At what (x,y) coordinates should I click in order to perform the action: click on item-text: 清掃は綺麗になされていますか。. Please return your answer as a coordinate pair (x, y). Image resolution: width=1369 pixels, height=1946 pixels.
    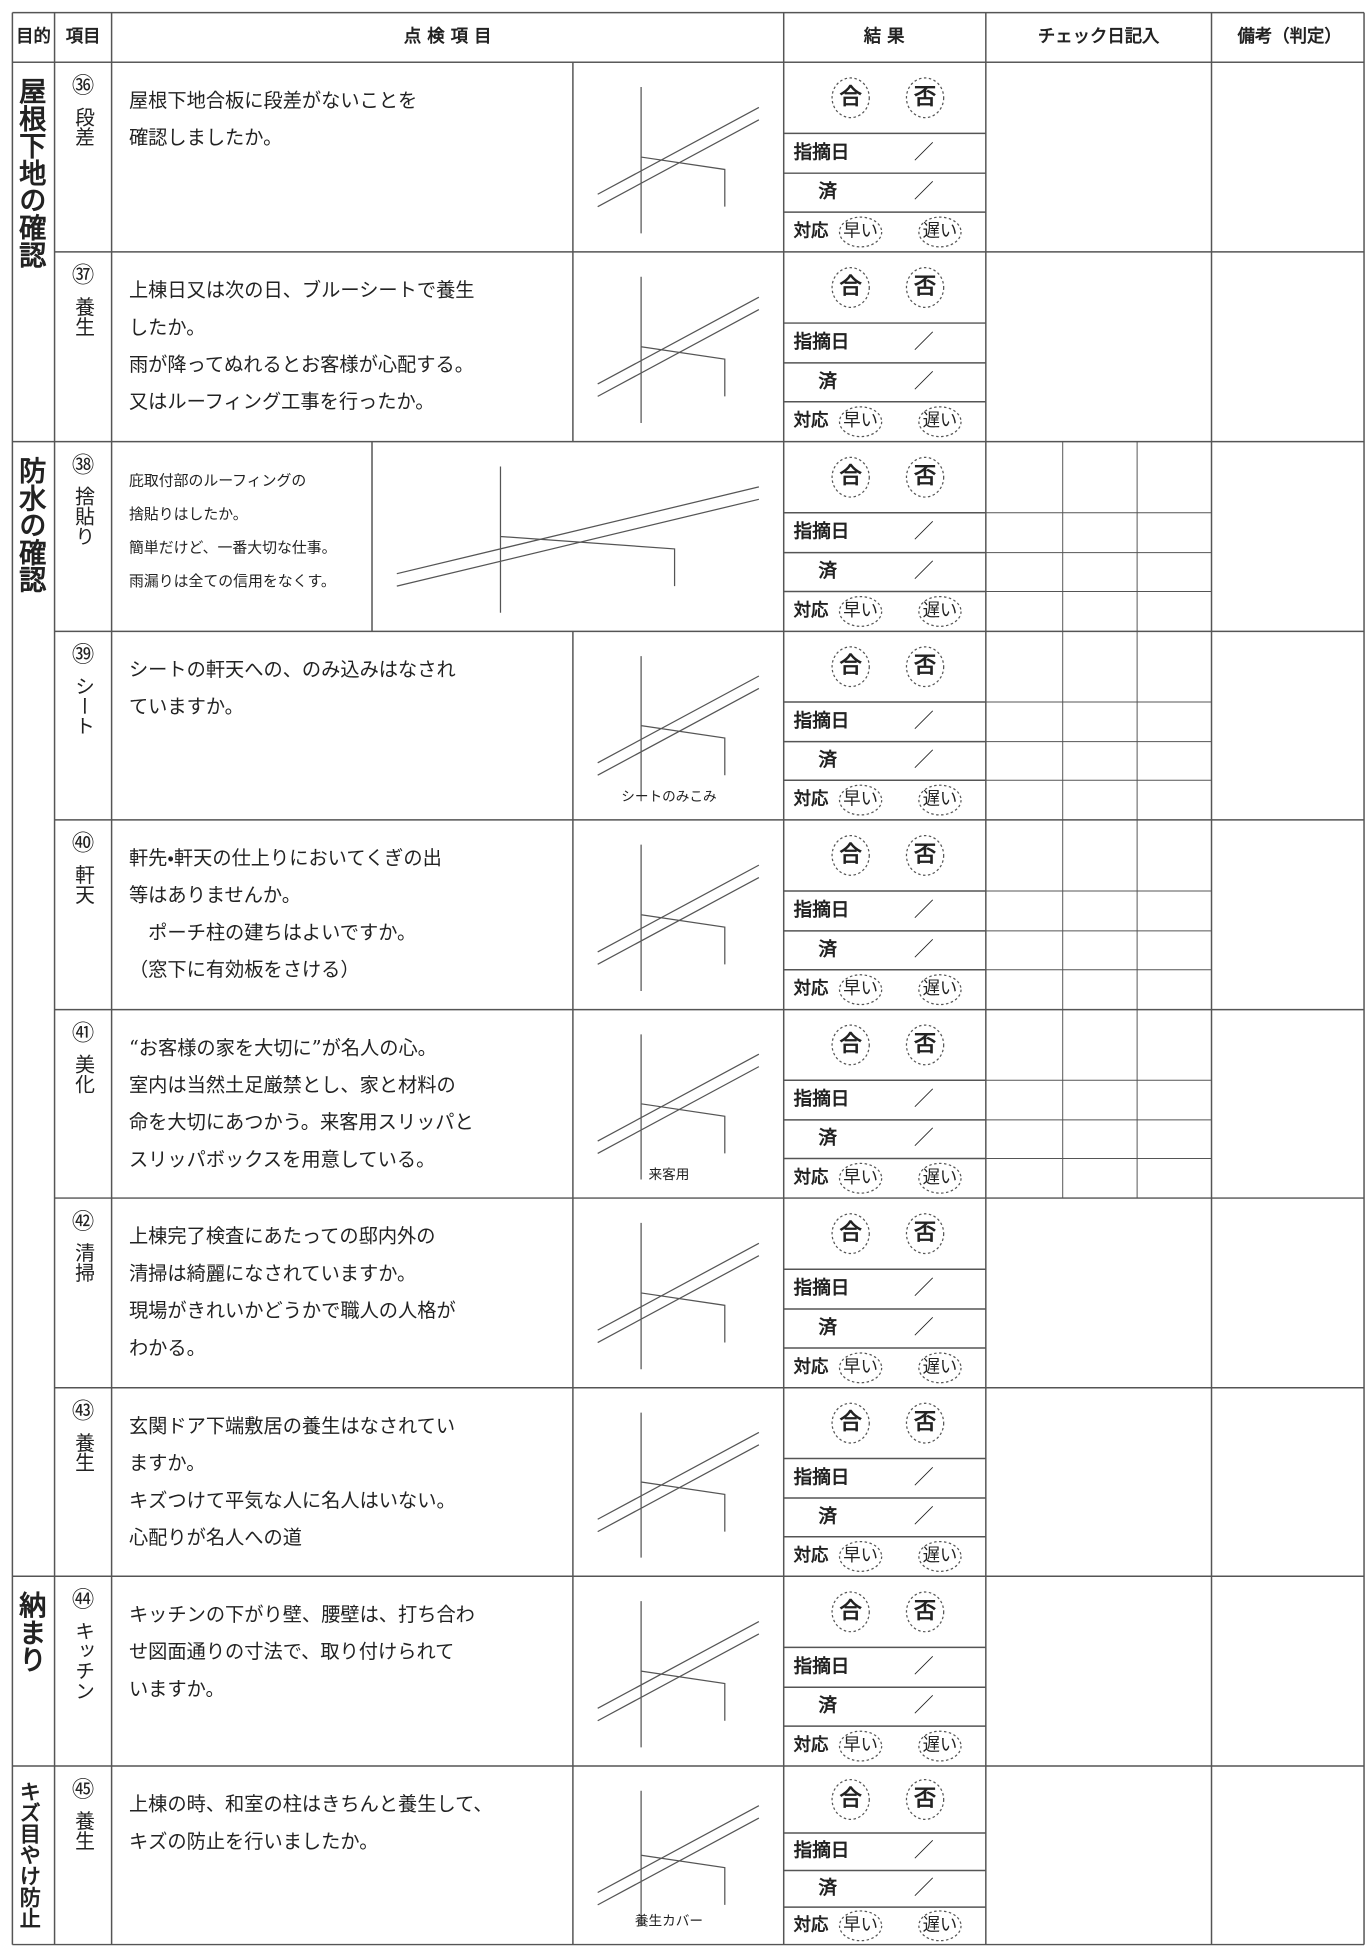
    Looking at the image, I should click on (272, 1273).